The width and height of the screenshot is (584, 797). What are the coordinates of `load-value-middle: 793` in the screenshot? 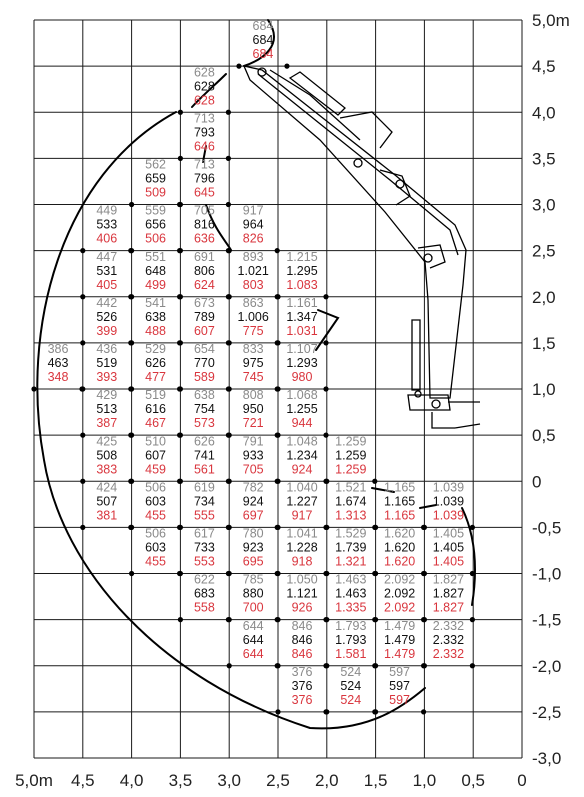 It's located at (204, 132).